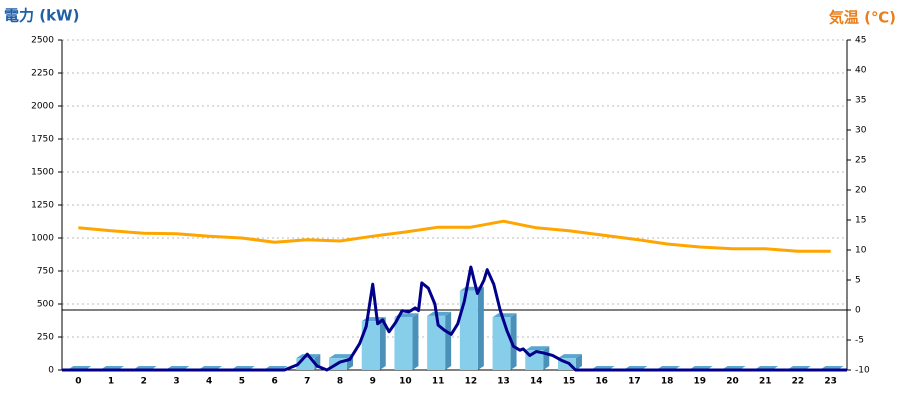 The height and width of the screenshot is (404, 900). I want to click on y2-tick-label: 5, so click(858, 281).